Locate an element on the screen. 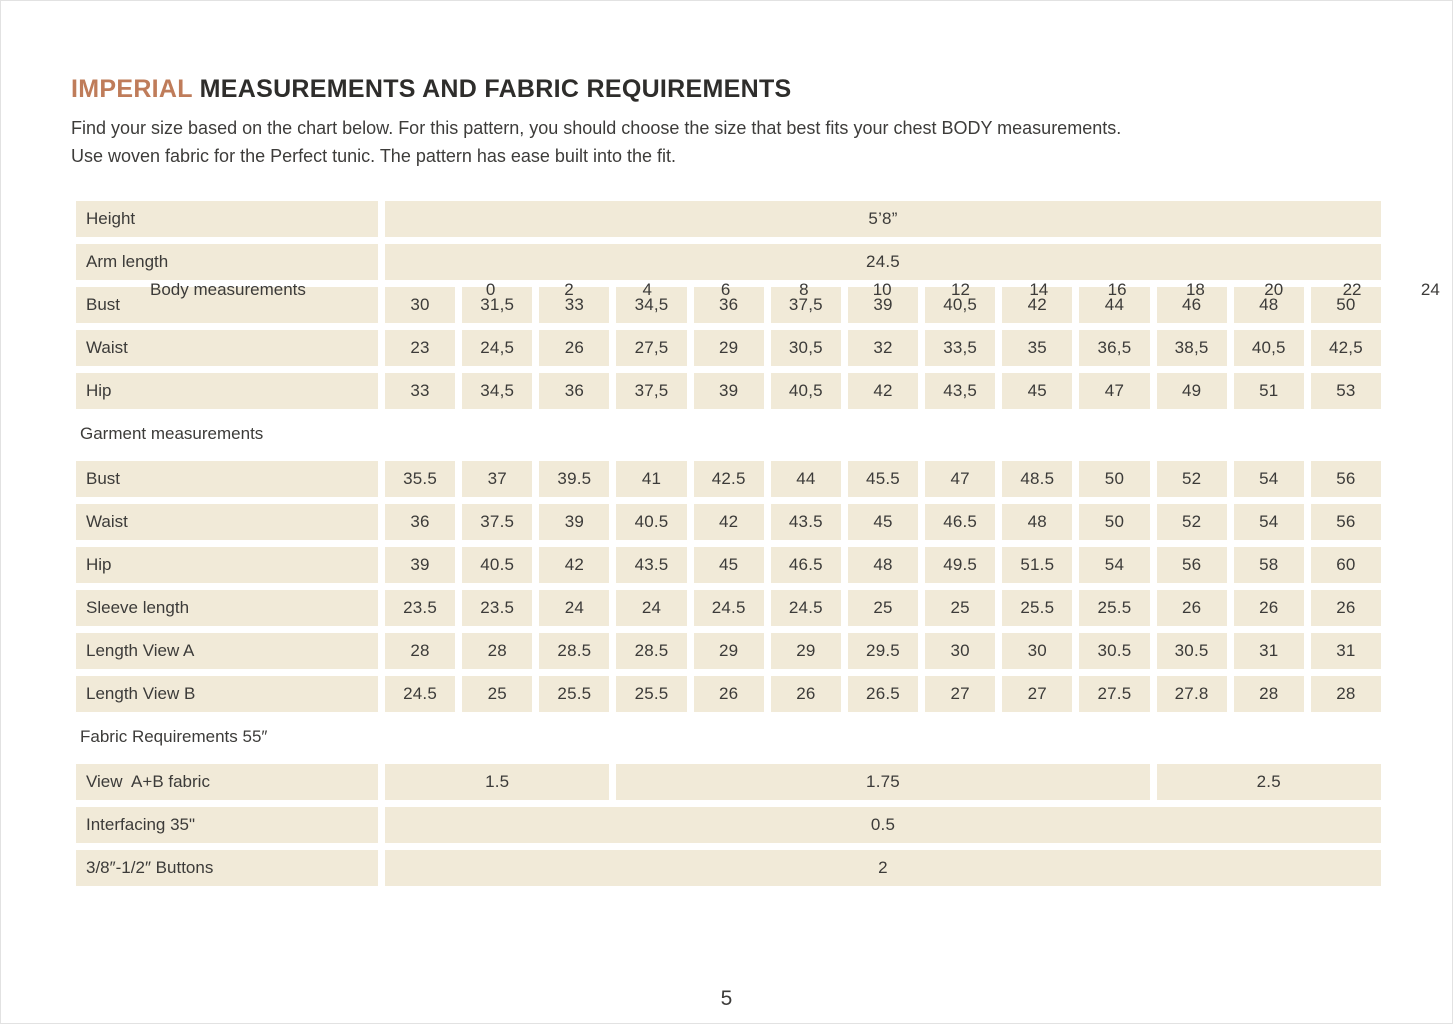 Image resolution: width=1453 pixels, height=1024 pixels. size-header-cell: 18 is located at coordinates (1195, 289).